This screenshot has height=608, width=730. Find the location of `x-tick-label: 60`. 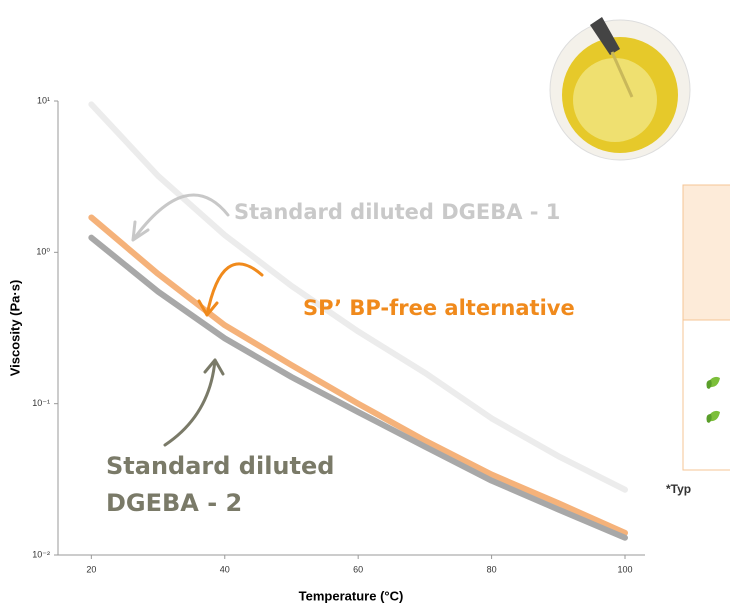

x-tick-label: 60 is located at coordinates (358, 569).